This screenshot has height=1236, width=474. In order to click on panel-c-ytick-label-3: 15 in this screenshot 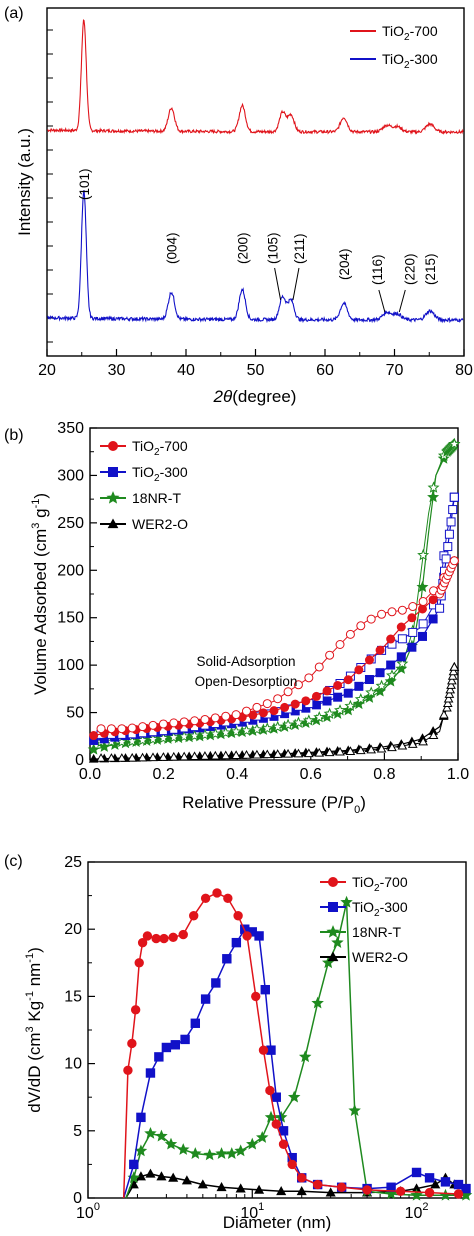, I will do `click(73, 996)`.